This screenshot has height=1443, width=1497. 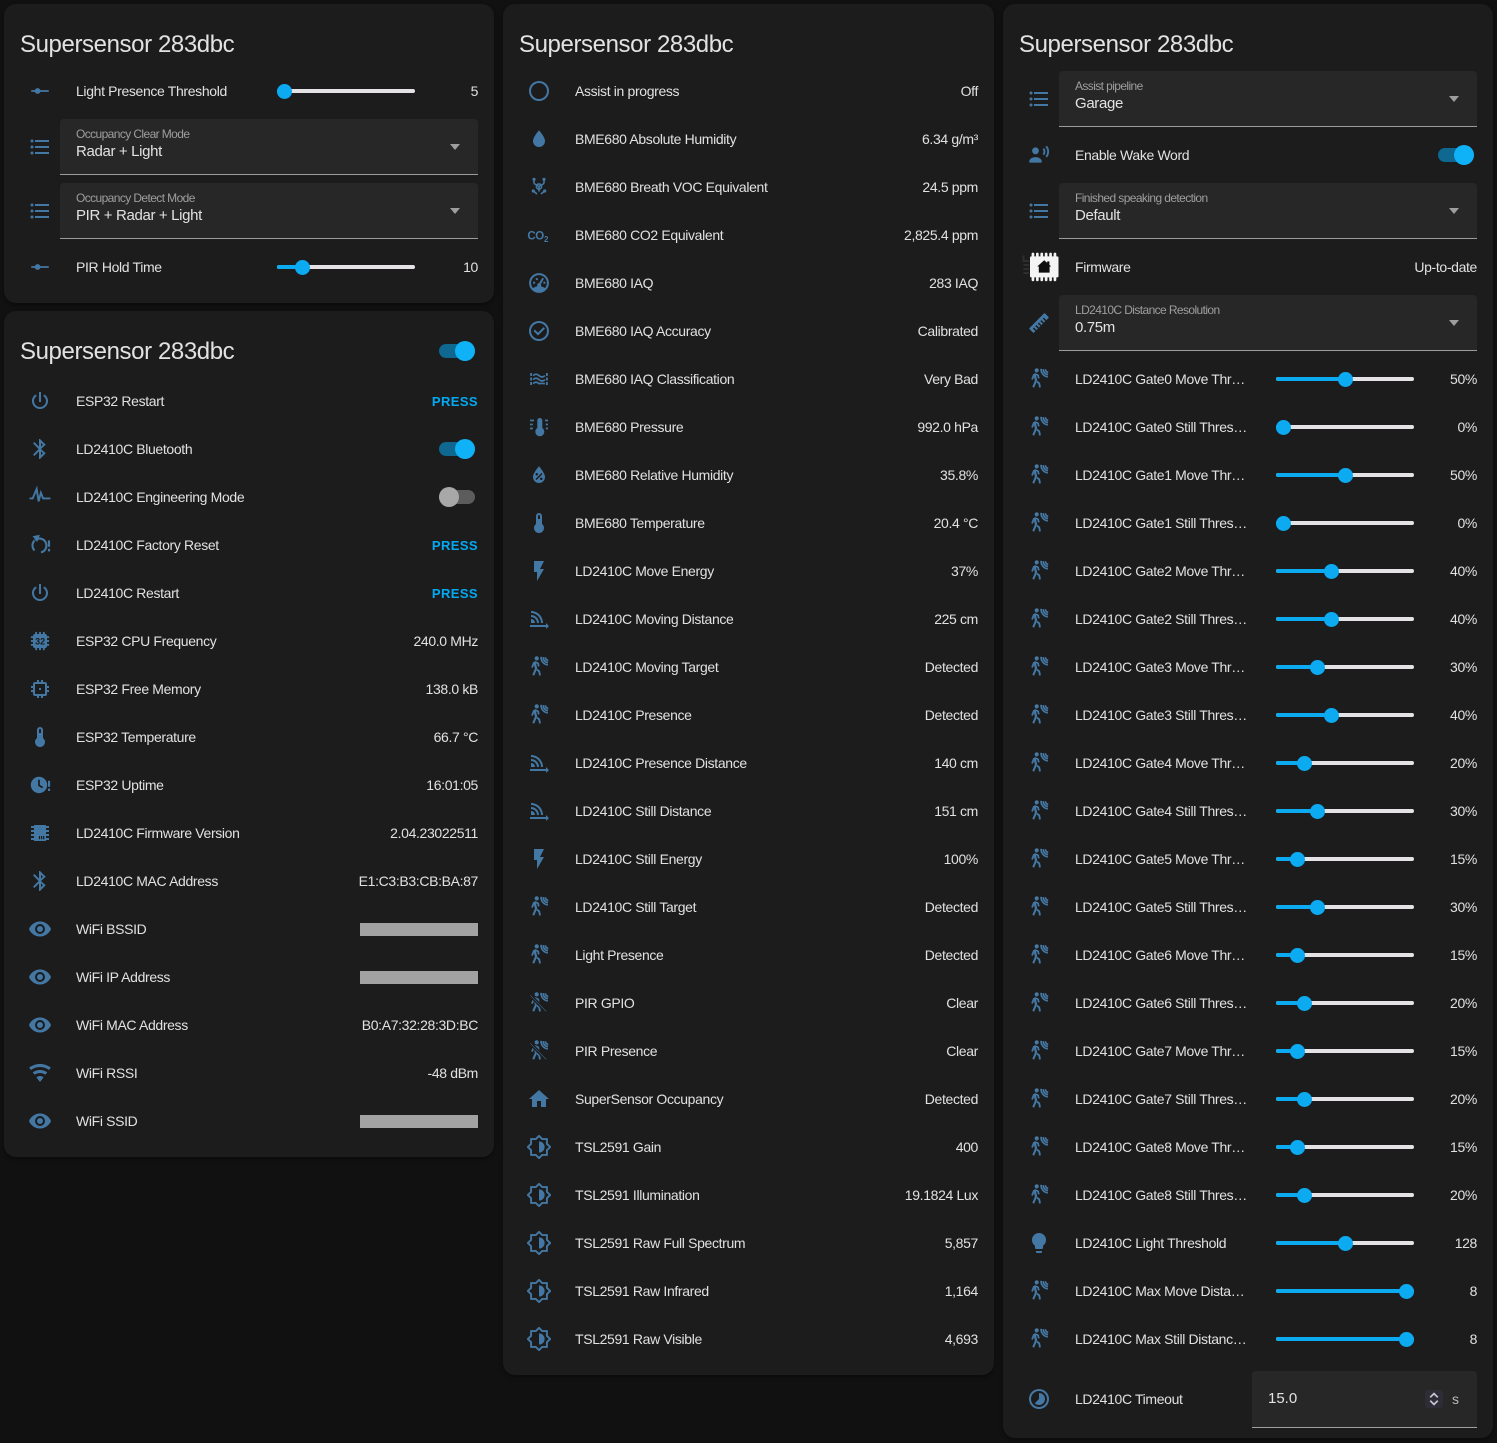 I want to click on svg-text: 2, so click(x=546, y=239).